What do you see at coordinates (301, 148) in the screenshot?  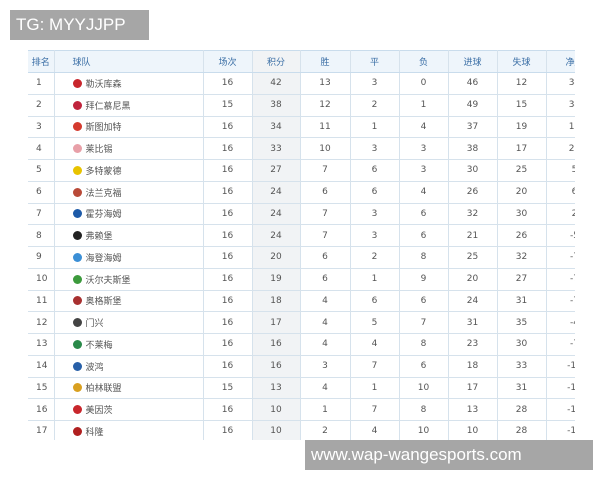 I see `table-row: 4莱比锡16331033381721` at bounding box center [301, 148].